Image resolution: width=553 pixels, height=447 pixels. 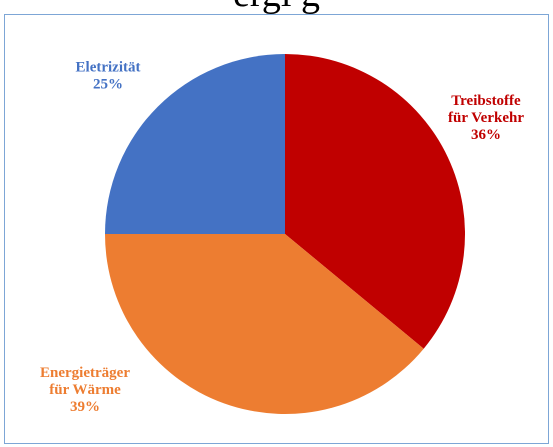 I want to click on pie-slice, so click(x=195, y=144).